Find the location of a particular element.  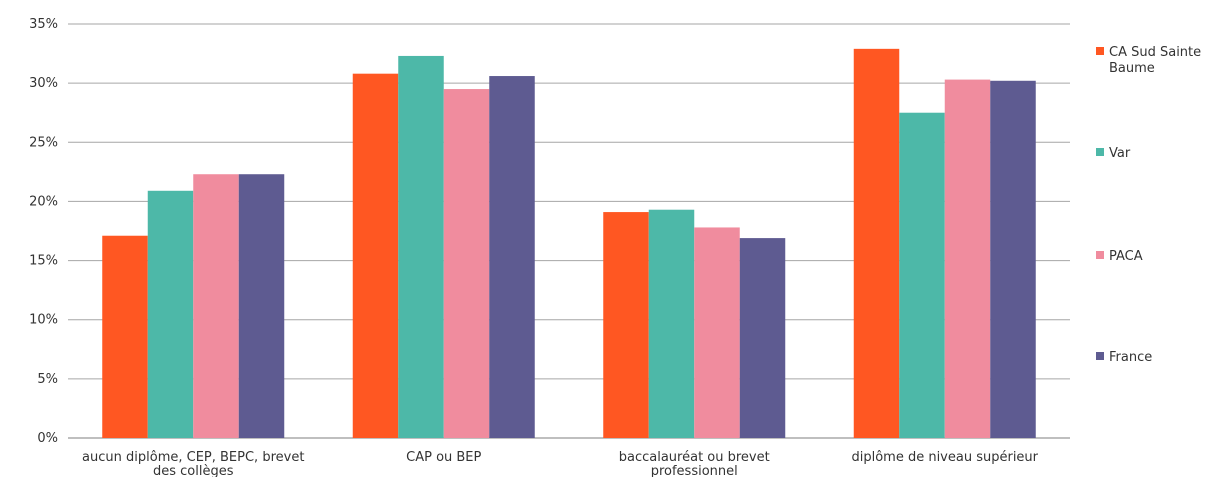

legend-label: Var is located at coordinates (1120, 153).